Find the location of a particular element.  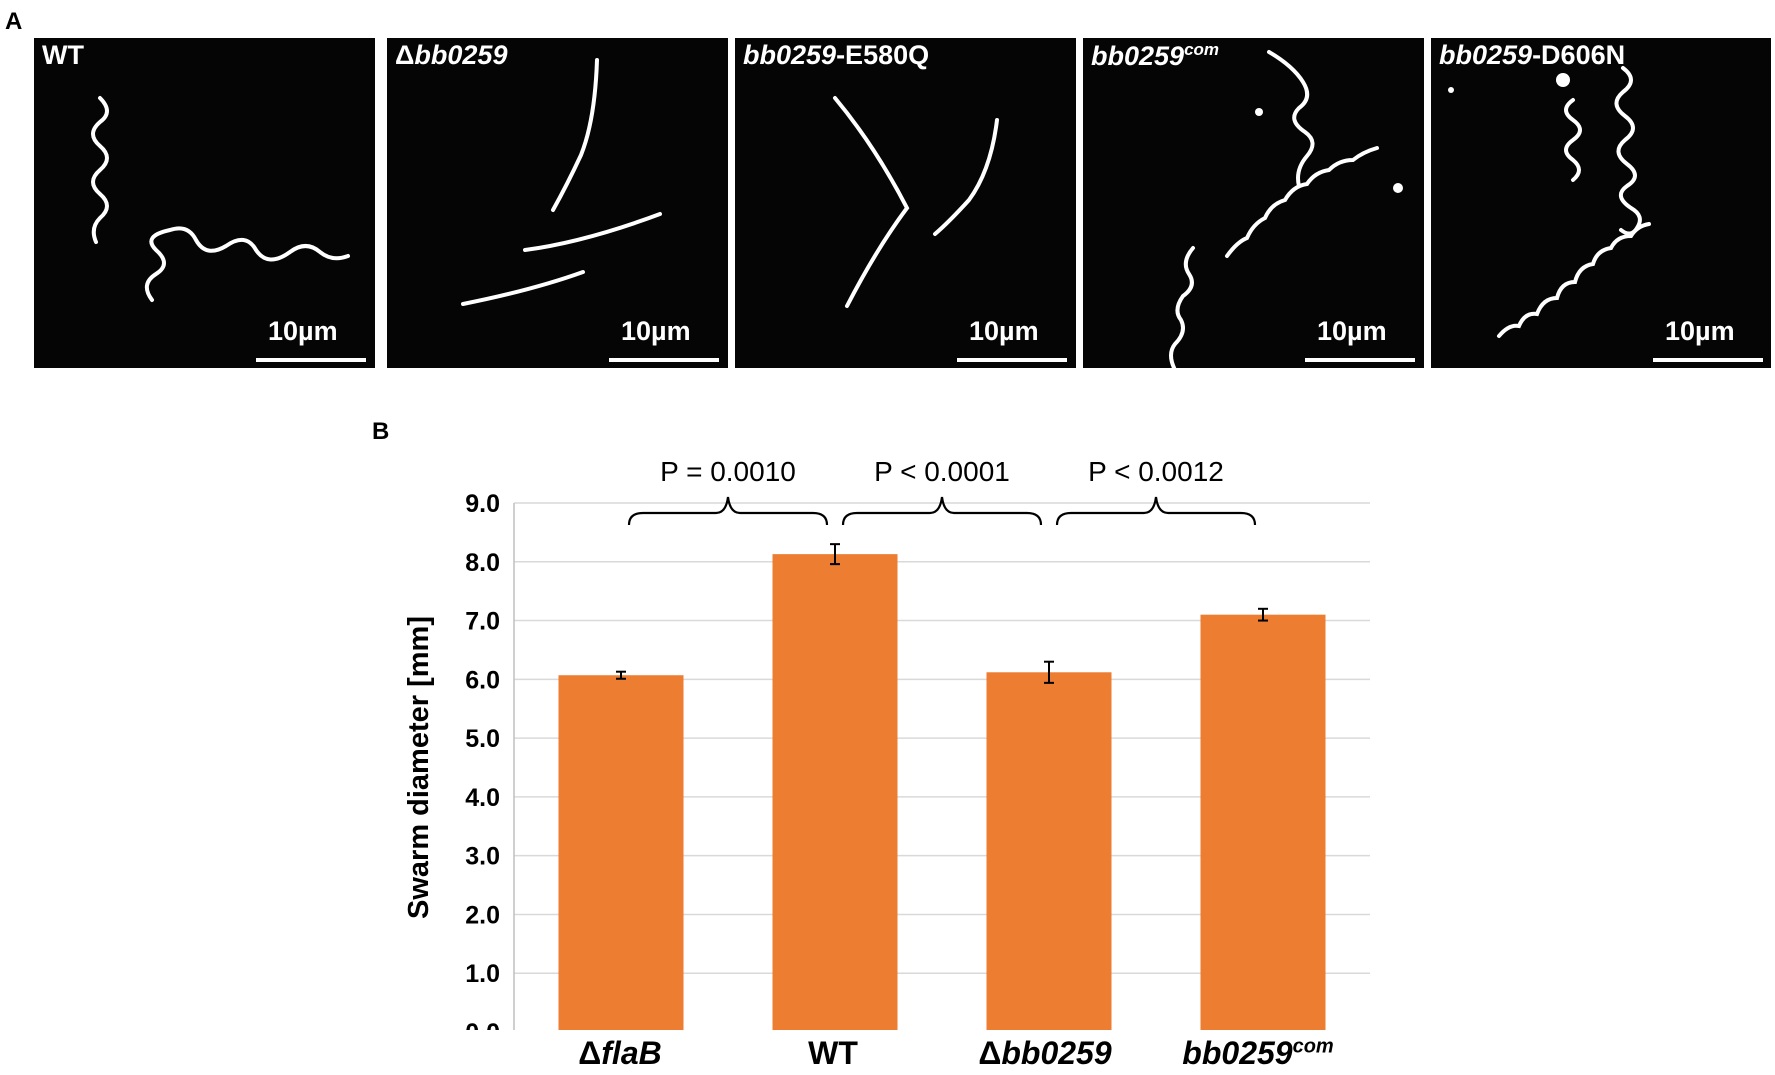

scale-bar-delta-bb0259 is located at coordinates (664, 360).